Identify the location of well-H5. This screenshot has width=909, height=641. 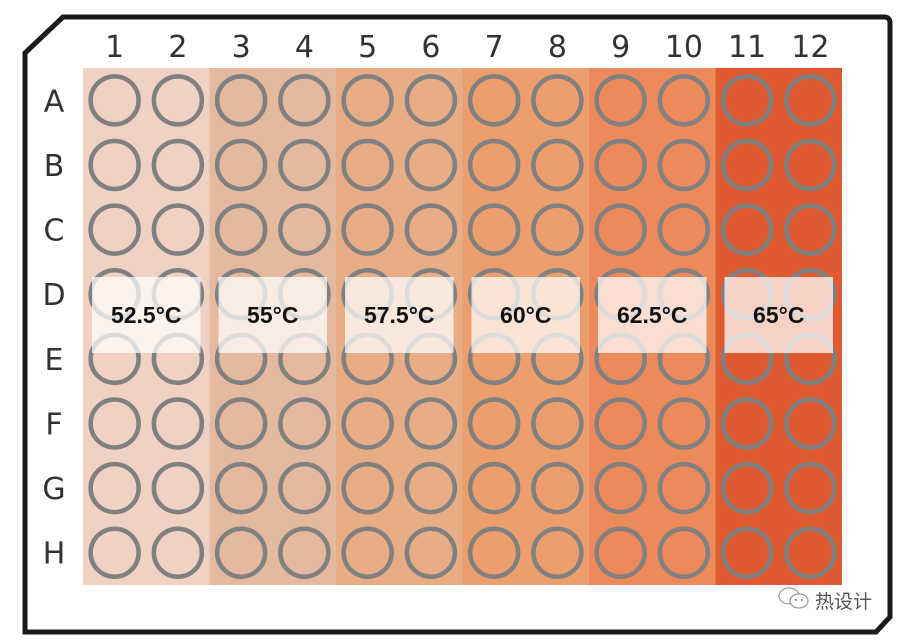
(367, 552).